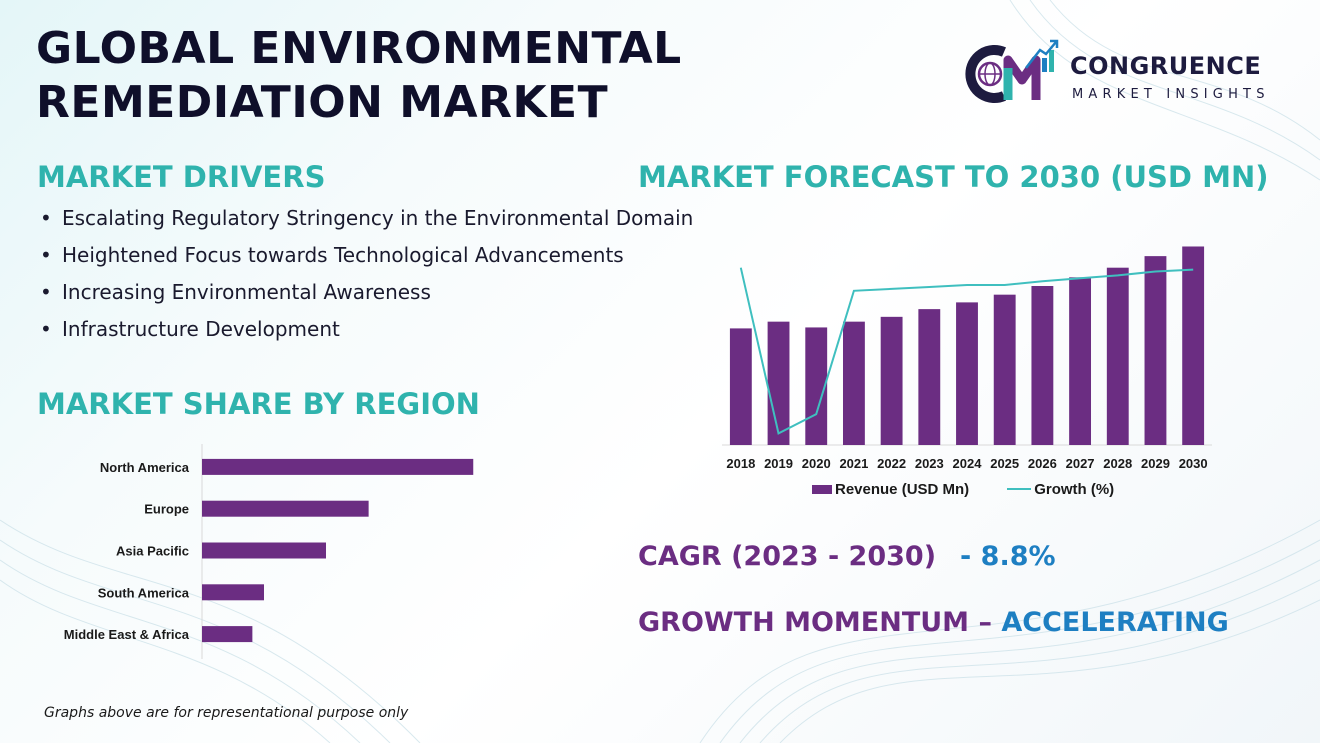 Image resolution: width=1320 pixels, height=743 pixels. I want to click on x-tick-label: 2026, so click(1042, 463).